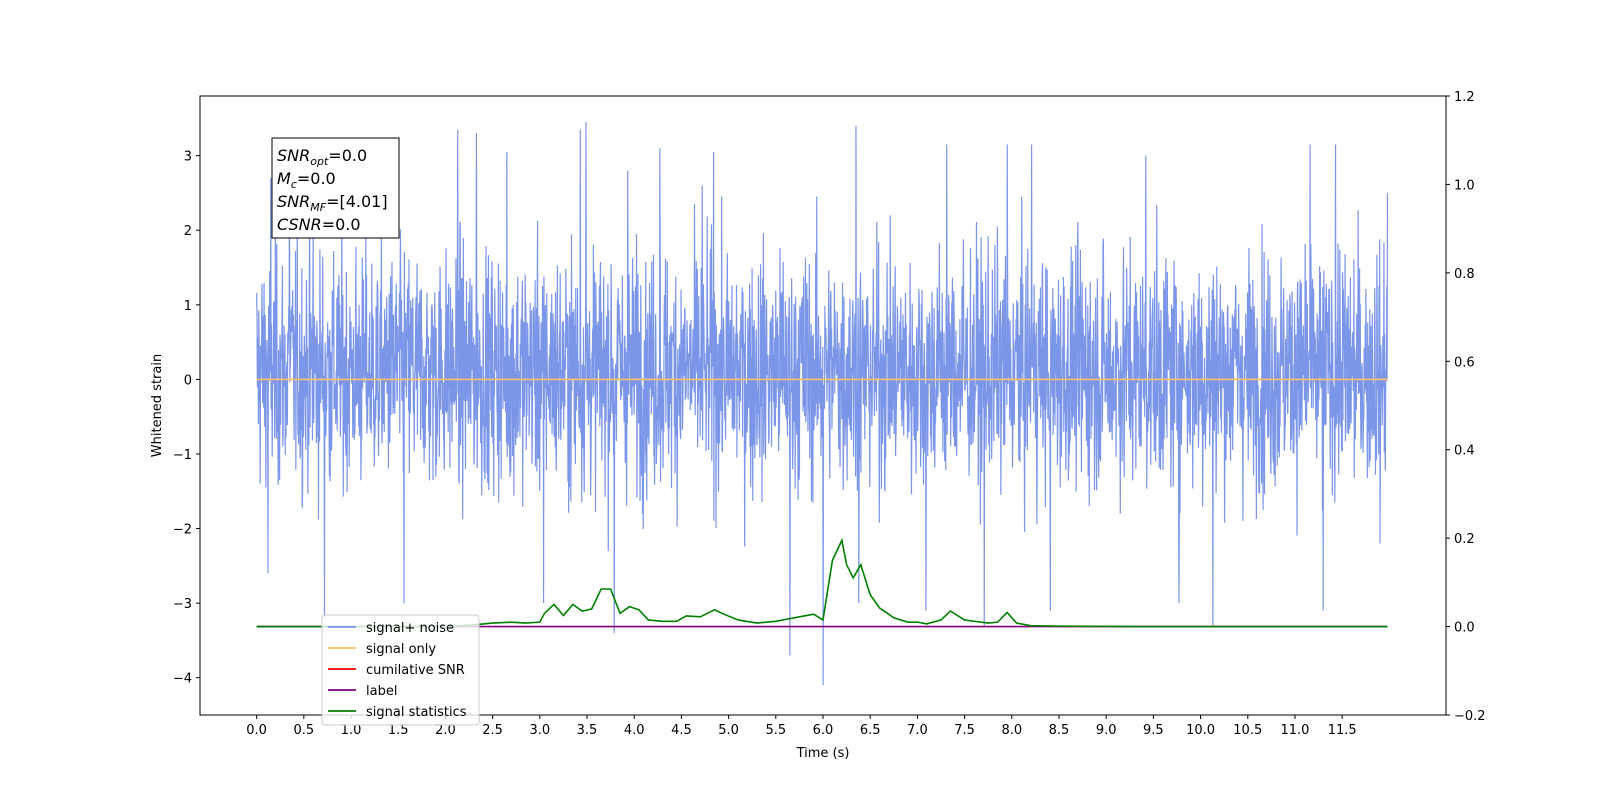 The width and height of the screenshot is (1600, 800). I want to click on y-tick-label: −3, so click(182, 604).